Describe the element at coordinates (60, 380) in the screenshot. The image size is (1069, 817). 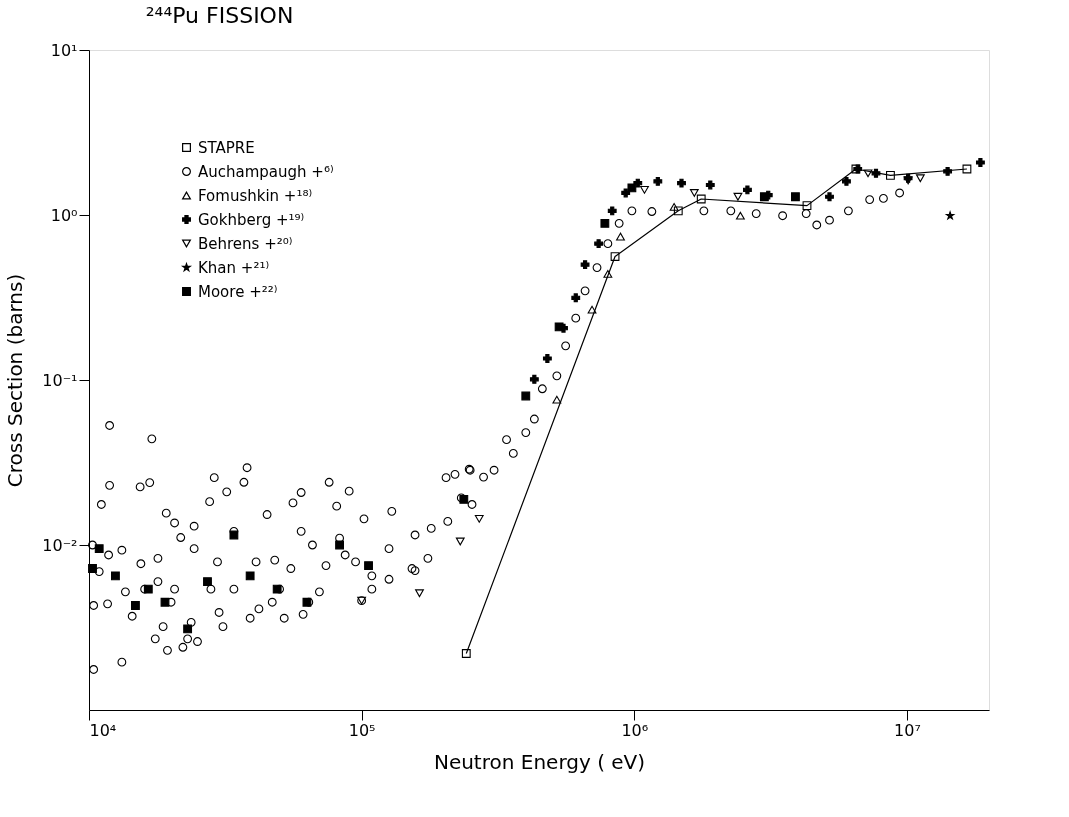
I see `y-tick-label: 10⁻¹` at that location.